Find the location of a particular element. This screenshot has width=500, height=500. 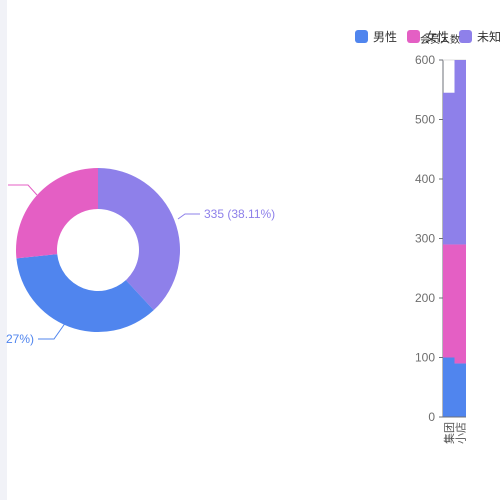

pie-slice-male is located at coordinates (85, 293).